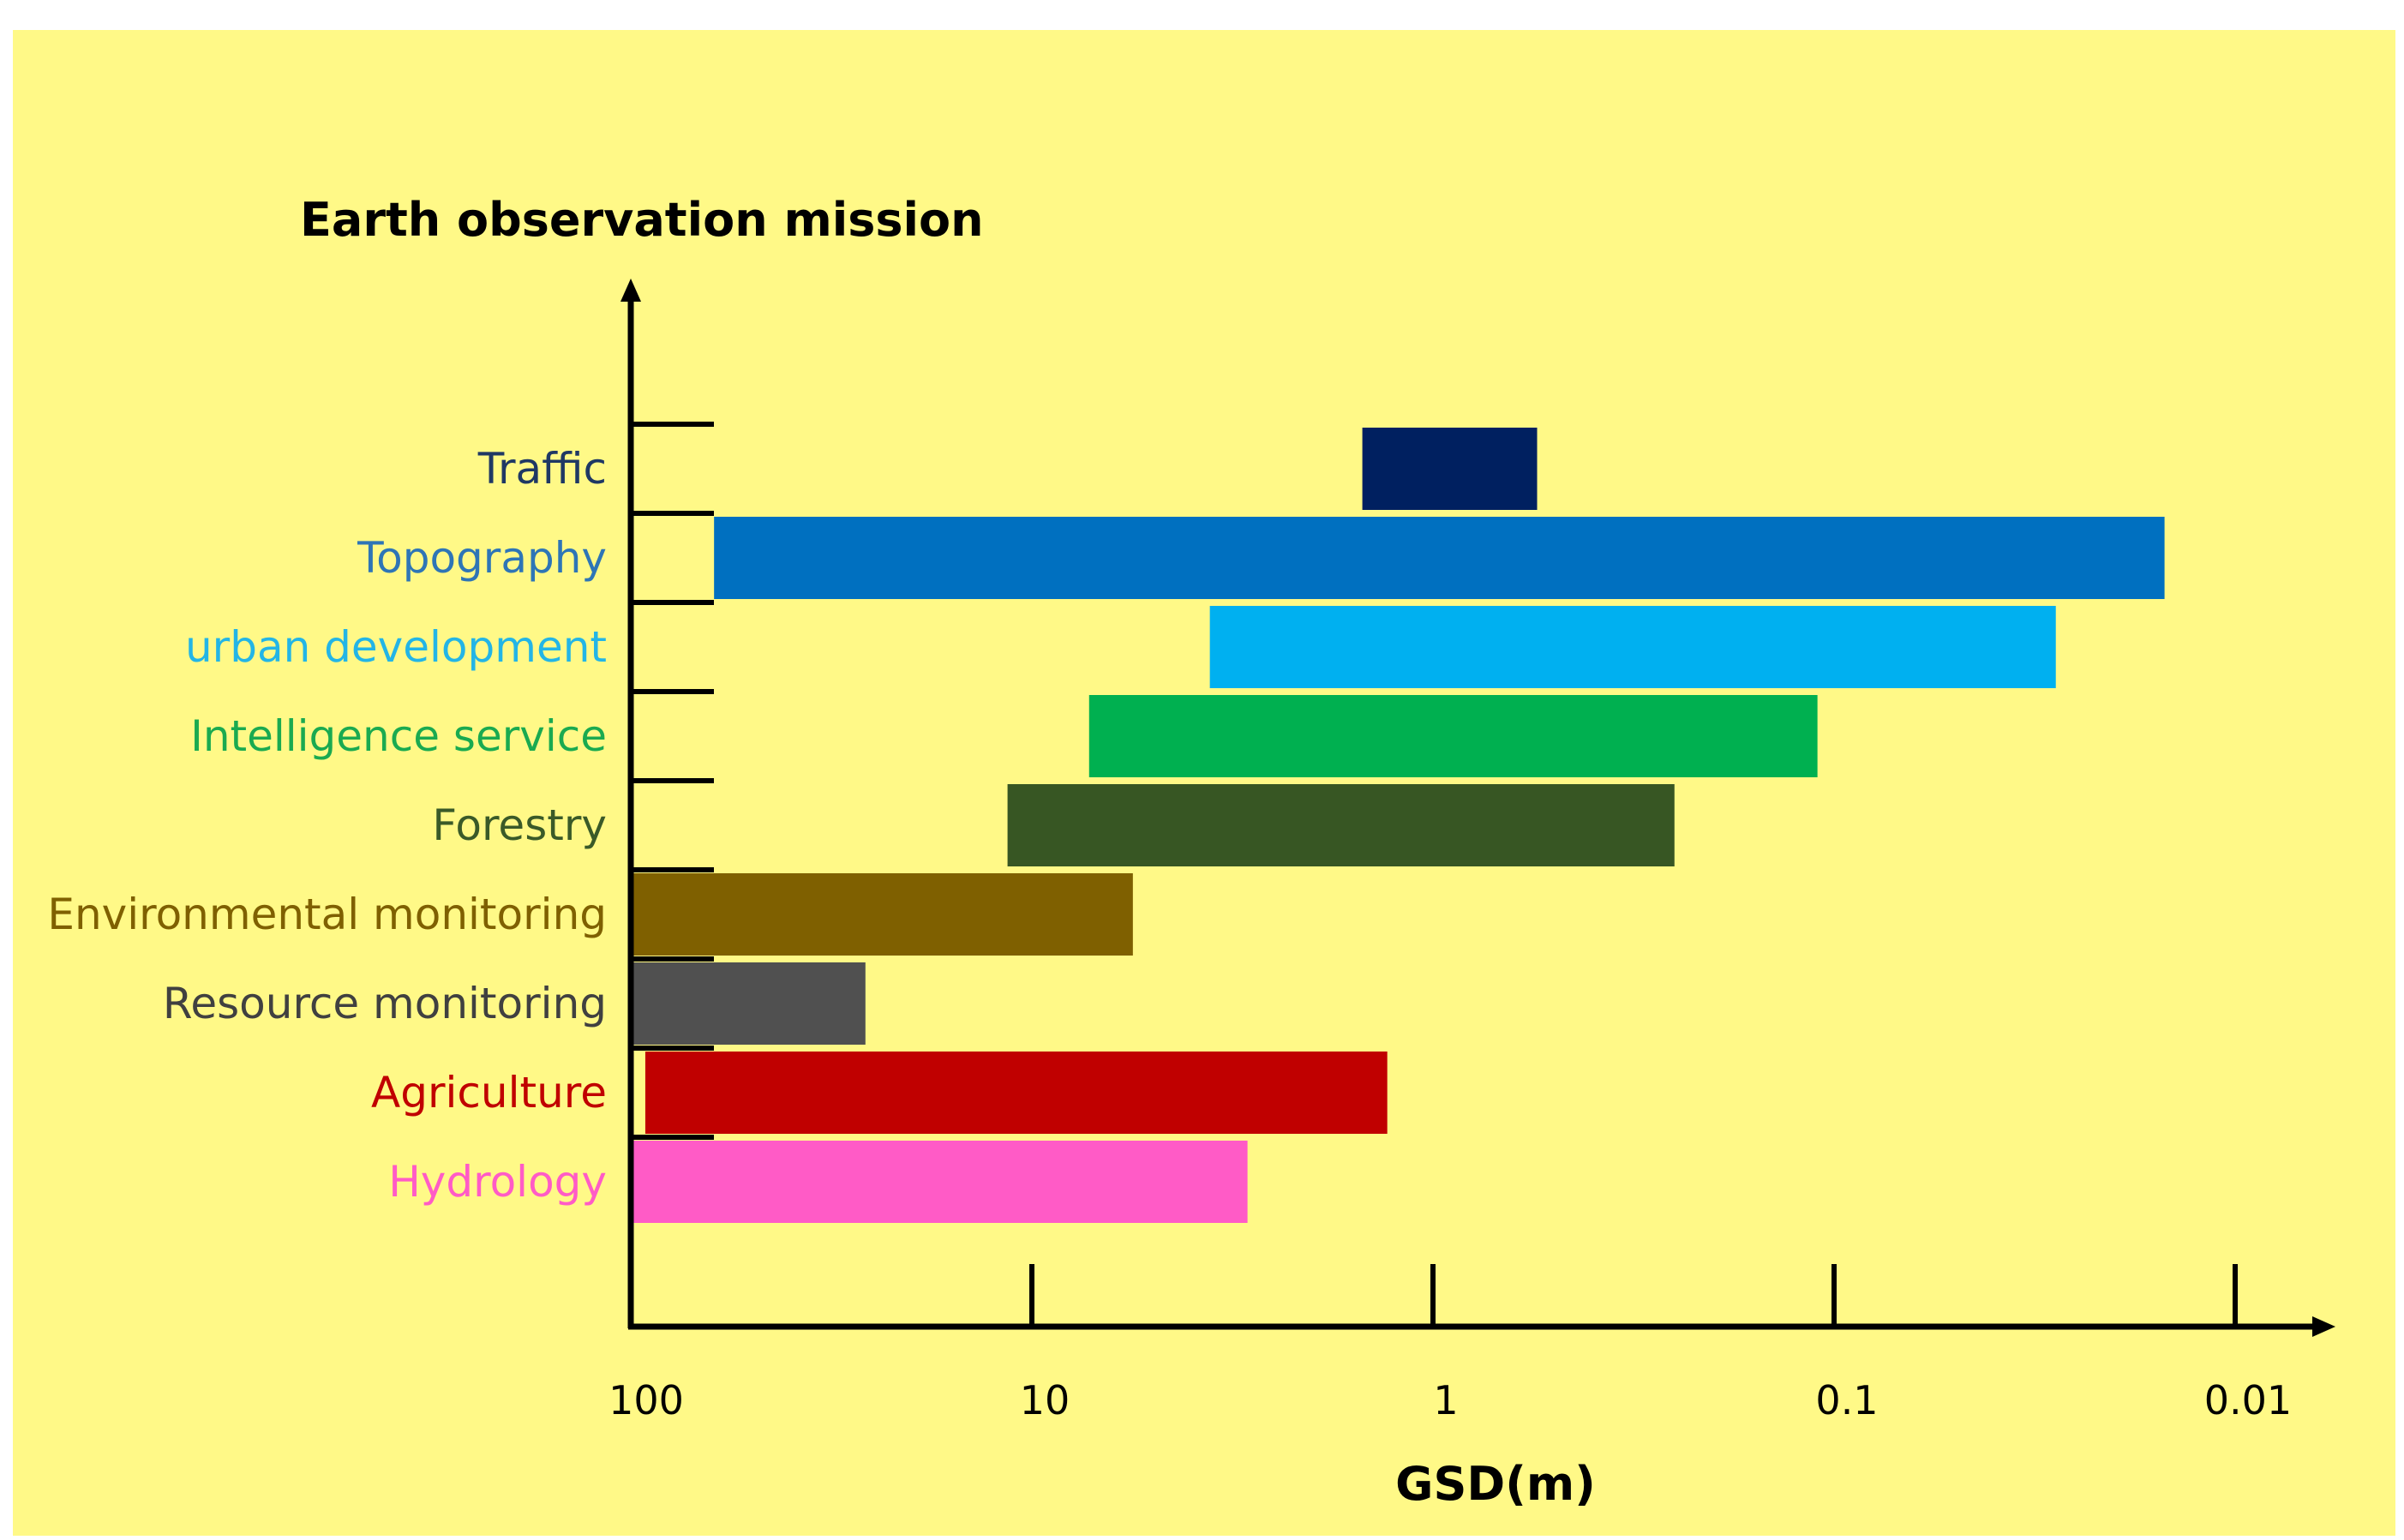 The height and width of the screenshot is (1540, 2404). I want to click on category-label: Intelligence service, so click(398, 736).